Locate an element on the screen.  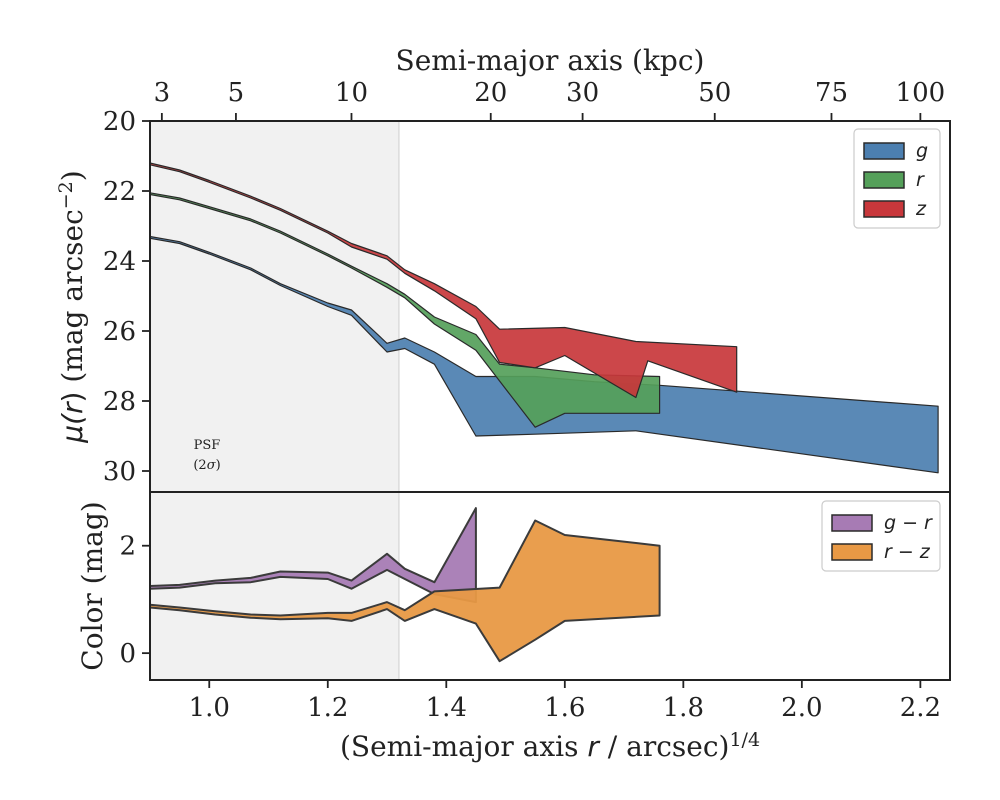
y-axis-label-surface-brightness: μ(r) (mag arcsec−2) is located at coordinates (72, 306).